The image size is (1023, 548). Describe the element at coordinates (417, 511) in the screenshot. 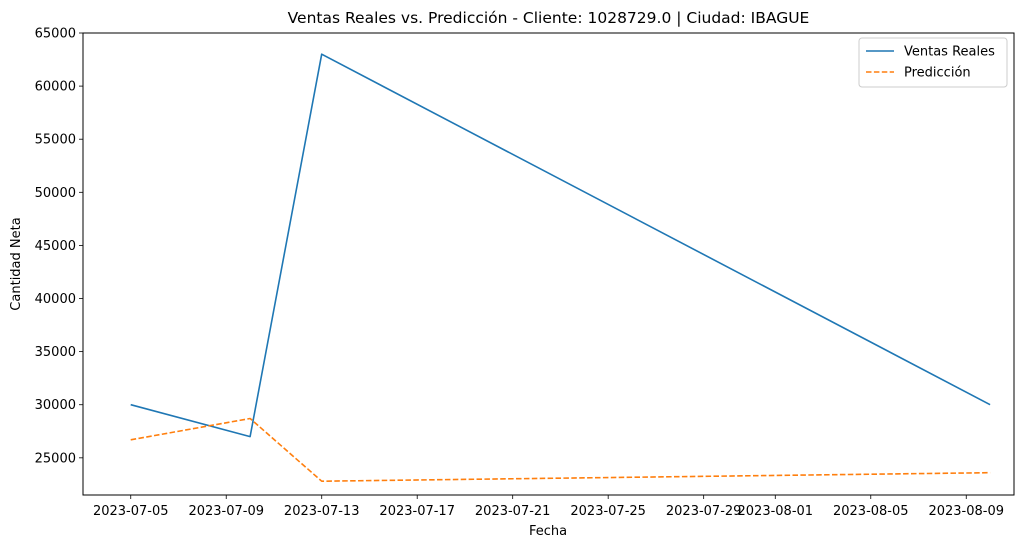

I see `x-tick-label: 2023-07-17` at that location.